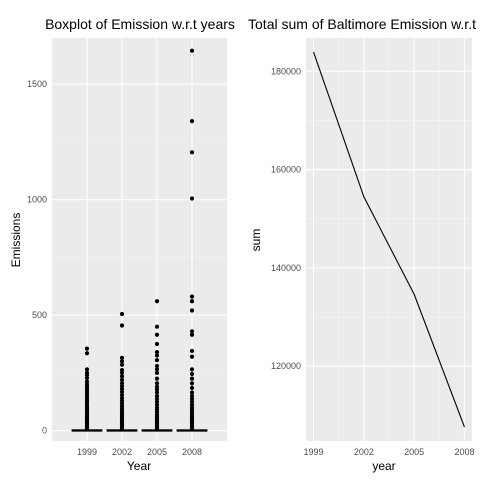 The image size is (480, 480). What do you see at coordinates (87, 452) in the screenshot?
I see `boxplot-x-tick-label: 1999` at bounding box center [87, 452].